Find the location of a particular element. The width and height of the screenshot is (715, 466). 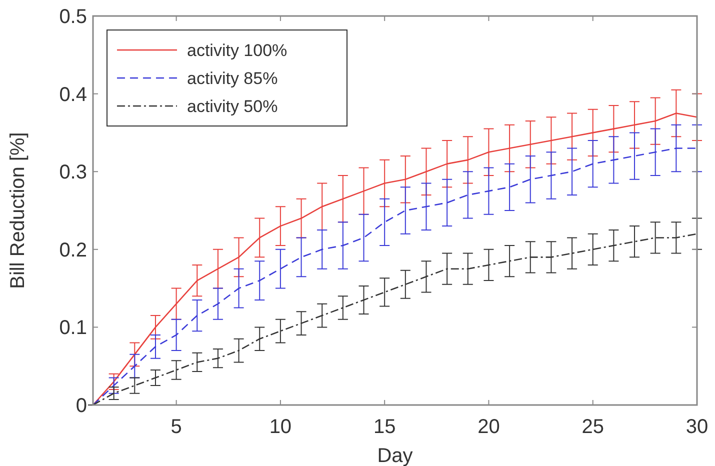

y-axis-title: Bill Reduction [%] is located at coordinates (18, 210).